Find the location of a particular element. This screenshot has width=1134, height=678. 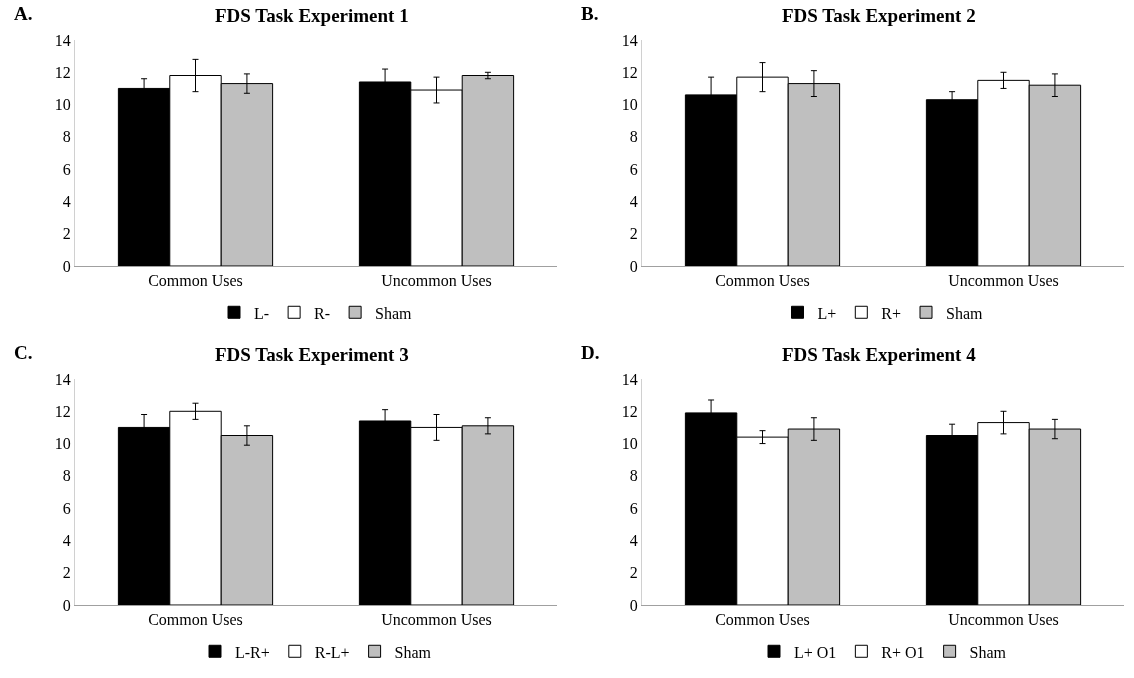

chart-title: FDS Task Experiment 2 is located at coordinates (878, 15).